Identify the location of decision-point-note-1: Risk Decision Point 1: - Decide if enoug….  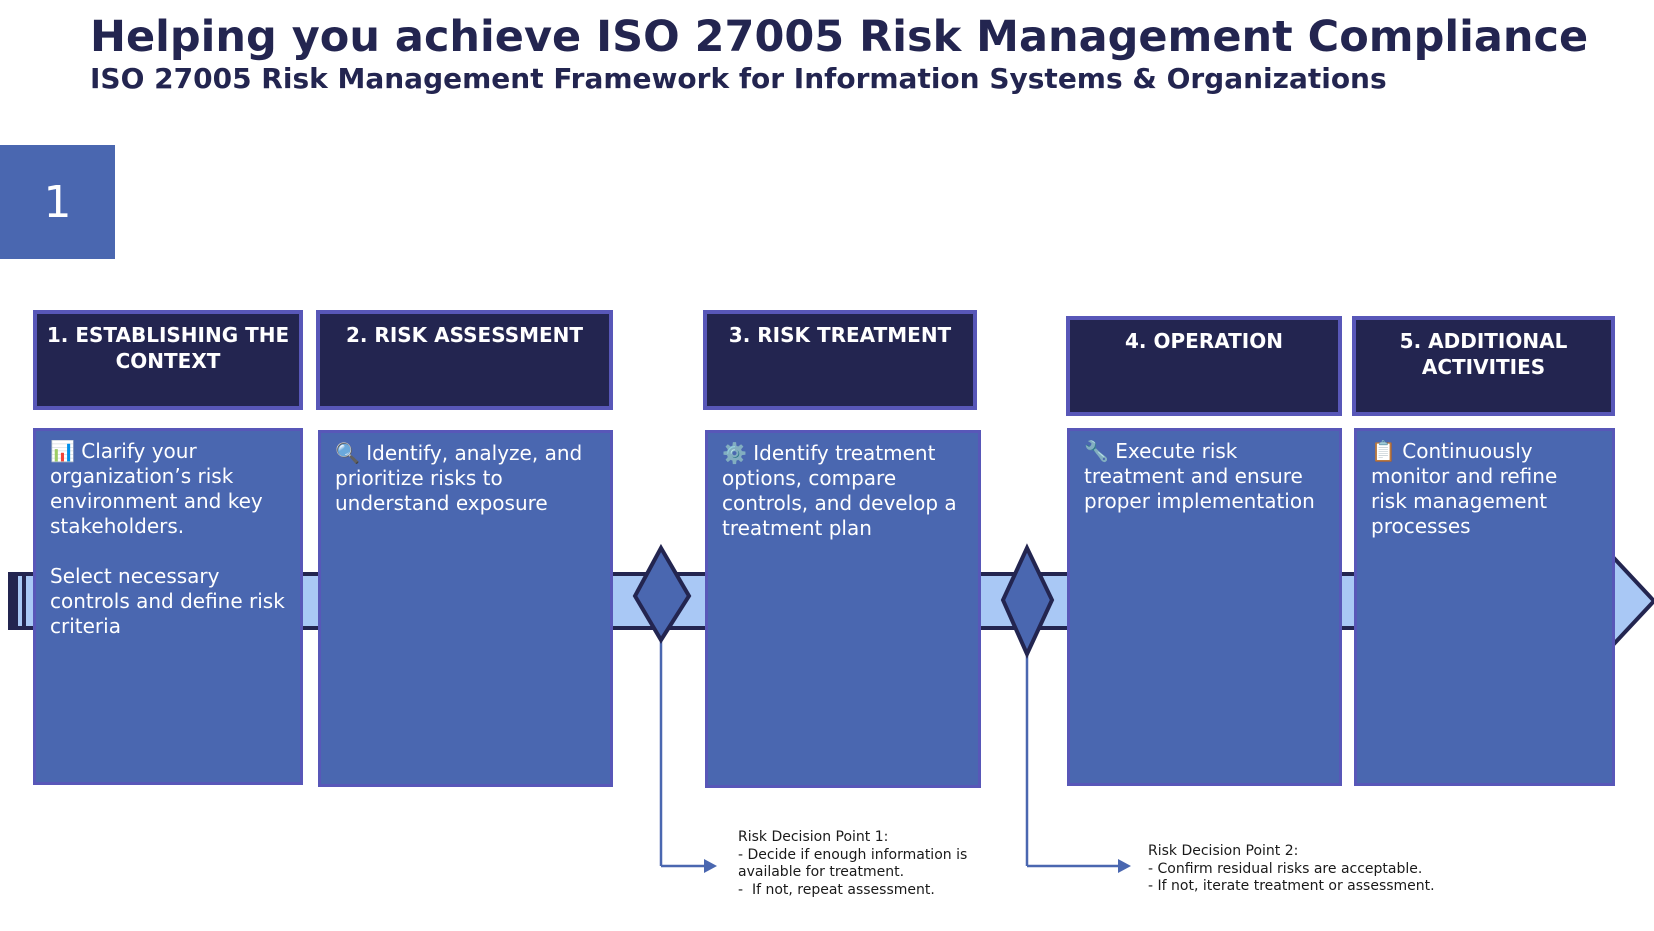
(853, 863).